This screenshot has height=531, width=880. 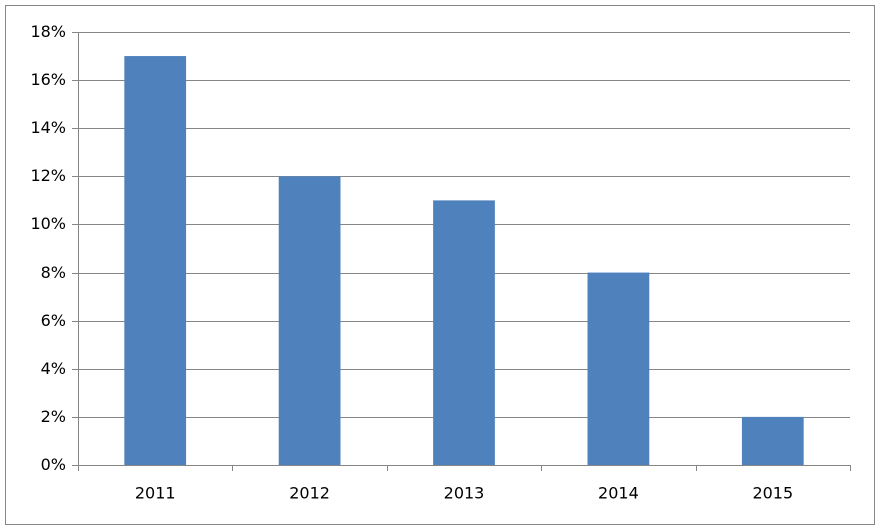 I want to click on y-tick-label: 12%, so click(x=48, y=175).